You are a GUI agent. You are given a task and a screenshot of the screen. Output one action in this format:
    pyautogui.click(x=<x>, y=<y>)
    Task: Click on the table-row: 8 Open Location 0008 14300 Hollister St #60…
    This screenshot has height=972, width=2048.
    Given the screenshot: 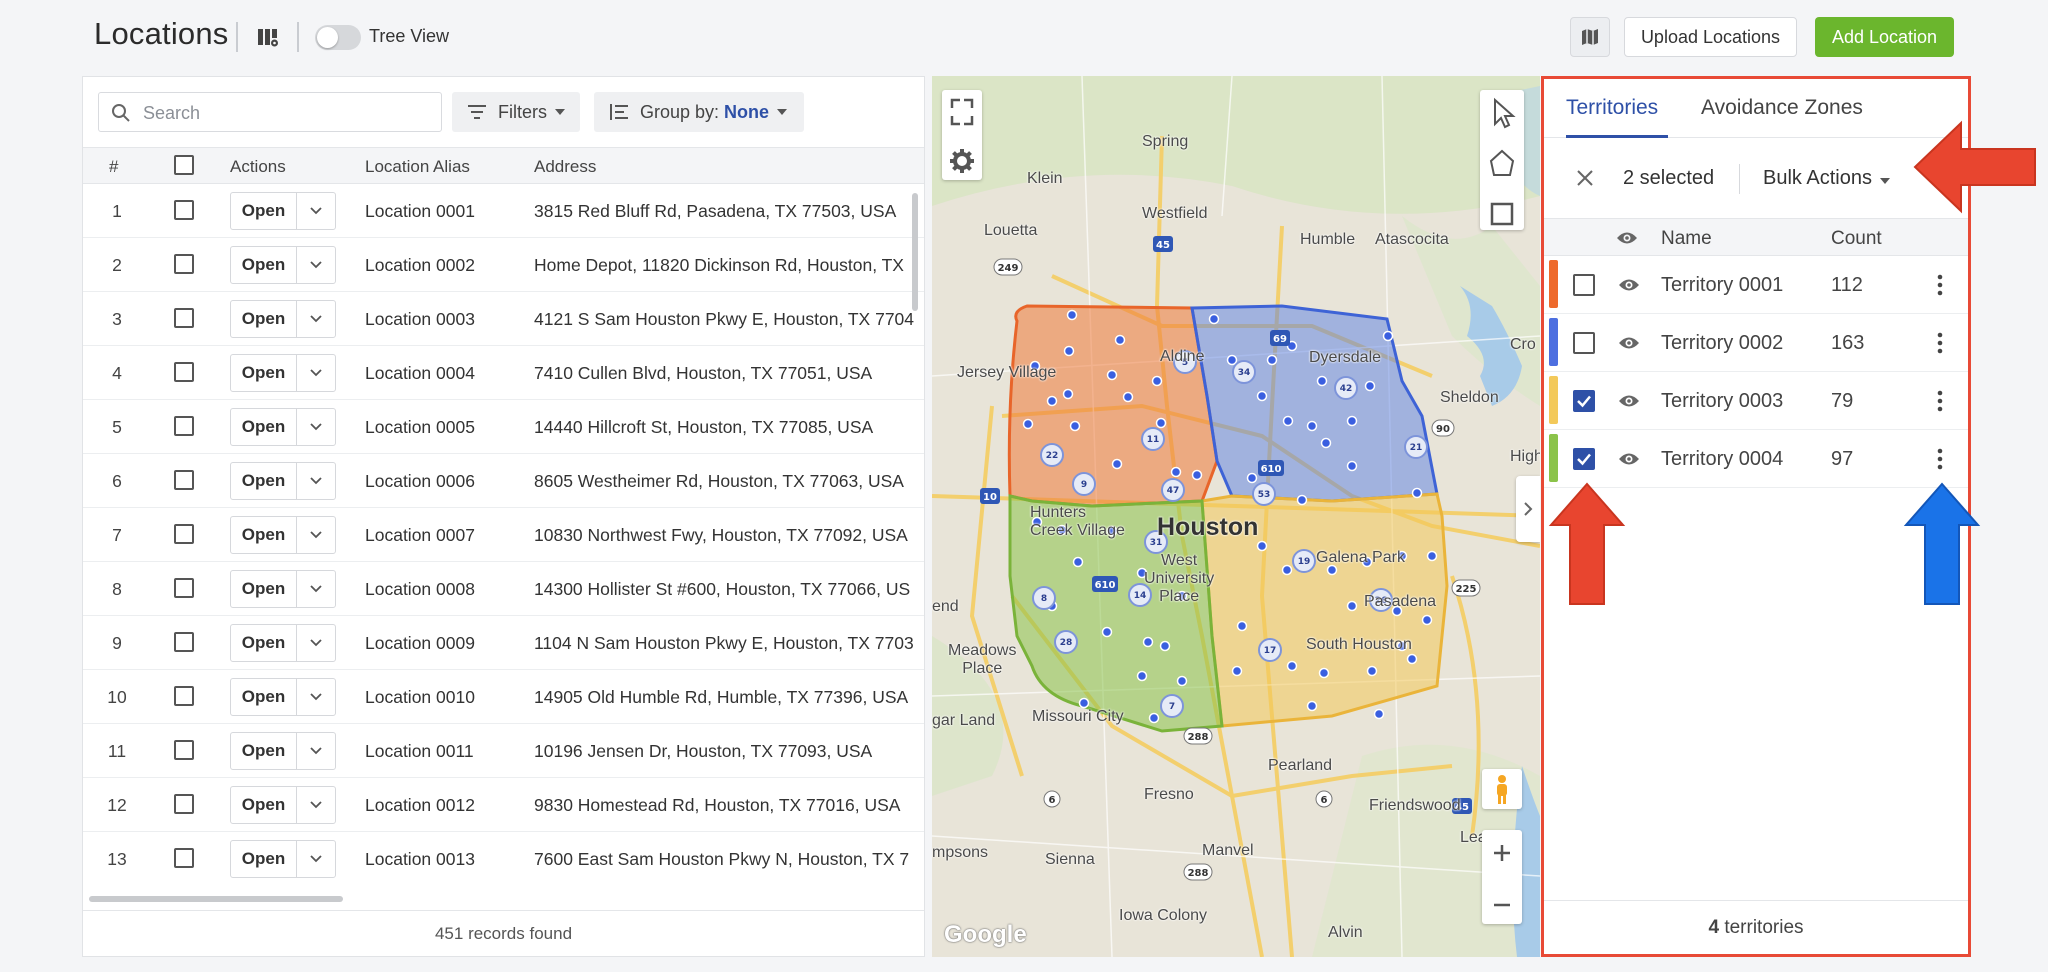 What is the action you would take?
    pyautogui.click(x=503, y=589)
    